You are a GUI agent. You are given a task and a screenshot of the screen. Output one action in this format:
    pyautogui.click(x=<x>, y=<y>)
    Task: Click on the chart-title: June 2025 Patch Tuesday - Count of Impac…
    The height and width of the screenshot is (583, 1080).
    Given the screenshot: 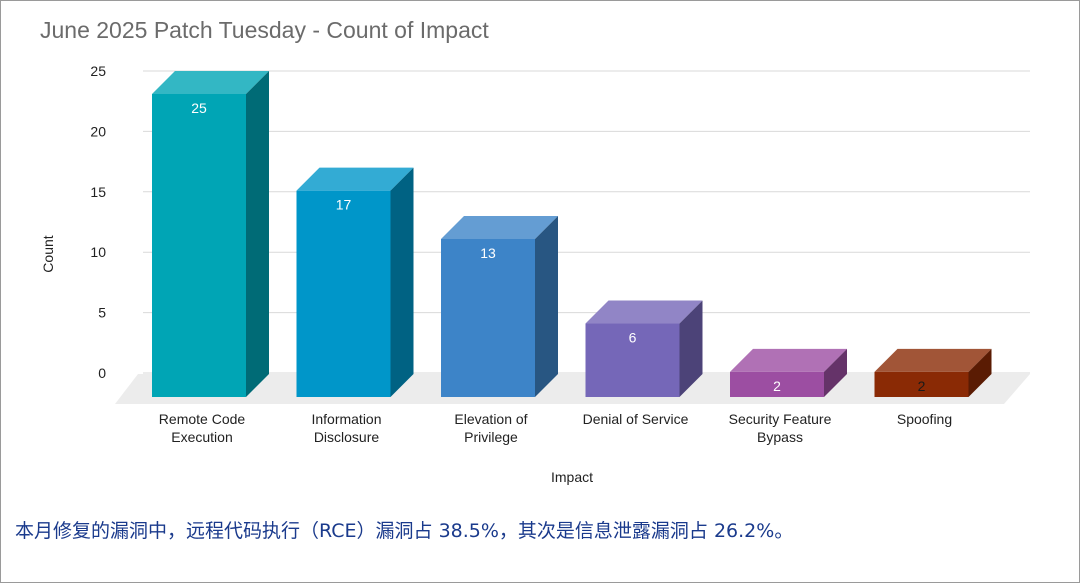 What is the action you would take?
    pyautogui.click(x=264, y=30)
    